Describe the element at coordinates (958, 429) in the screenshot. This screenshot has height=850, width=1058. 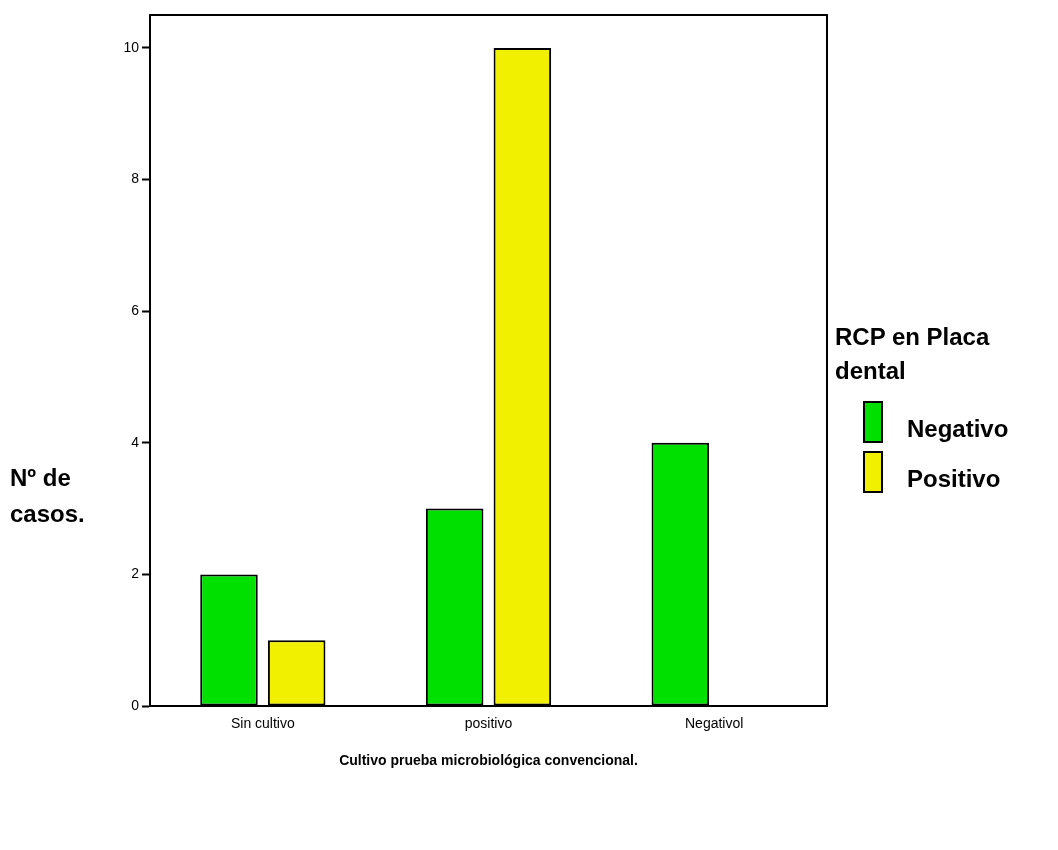
I see `legend-label: Negativo` at that location.